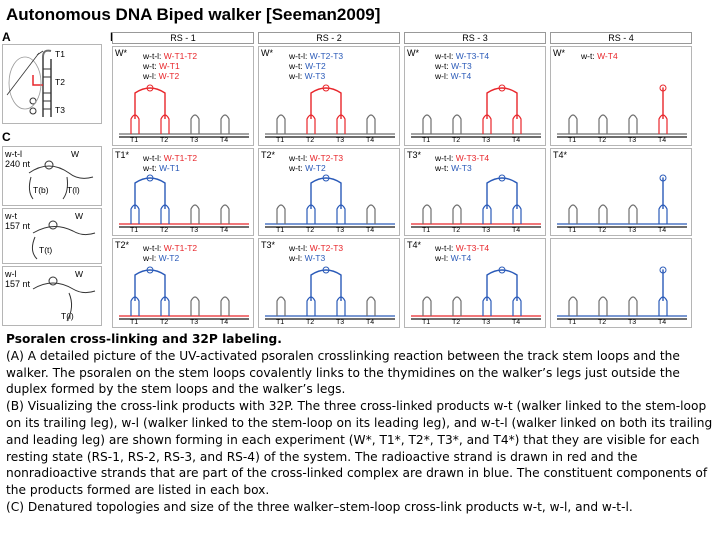 The width and height of the screenshot is (720, 540). I want to click on rs-header-2: RS - 2, so click(329, 38).